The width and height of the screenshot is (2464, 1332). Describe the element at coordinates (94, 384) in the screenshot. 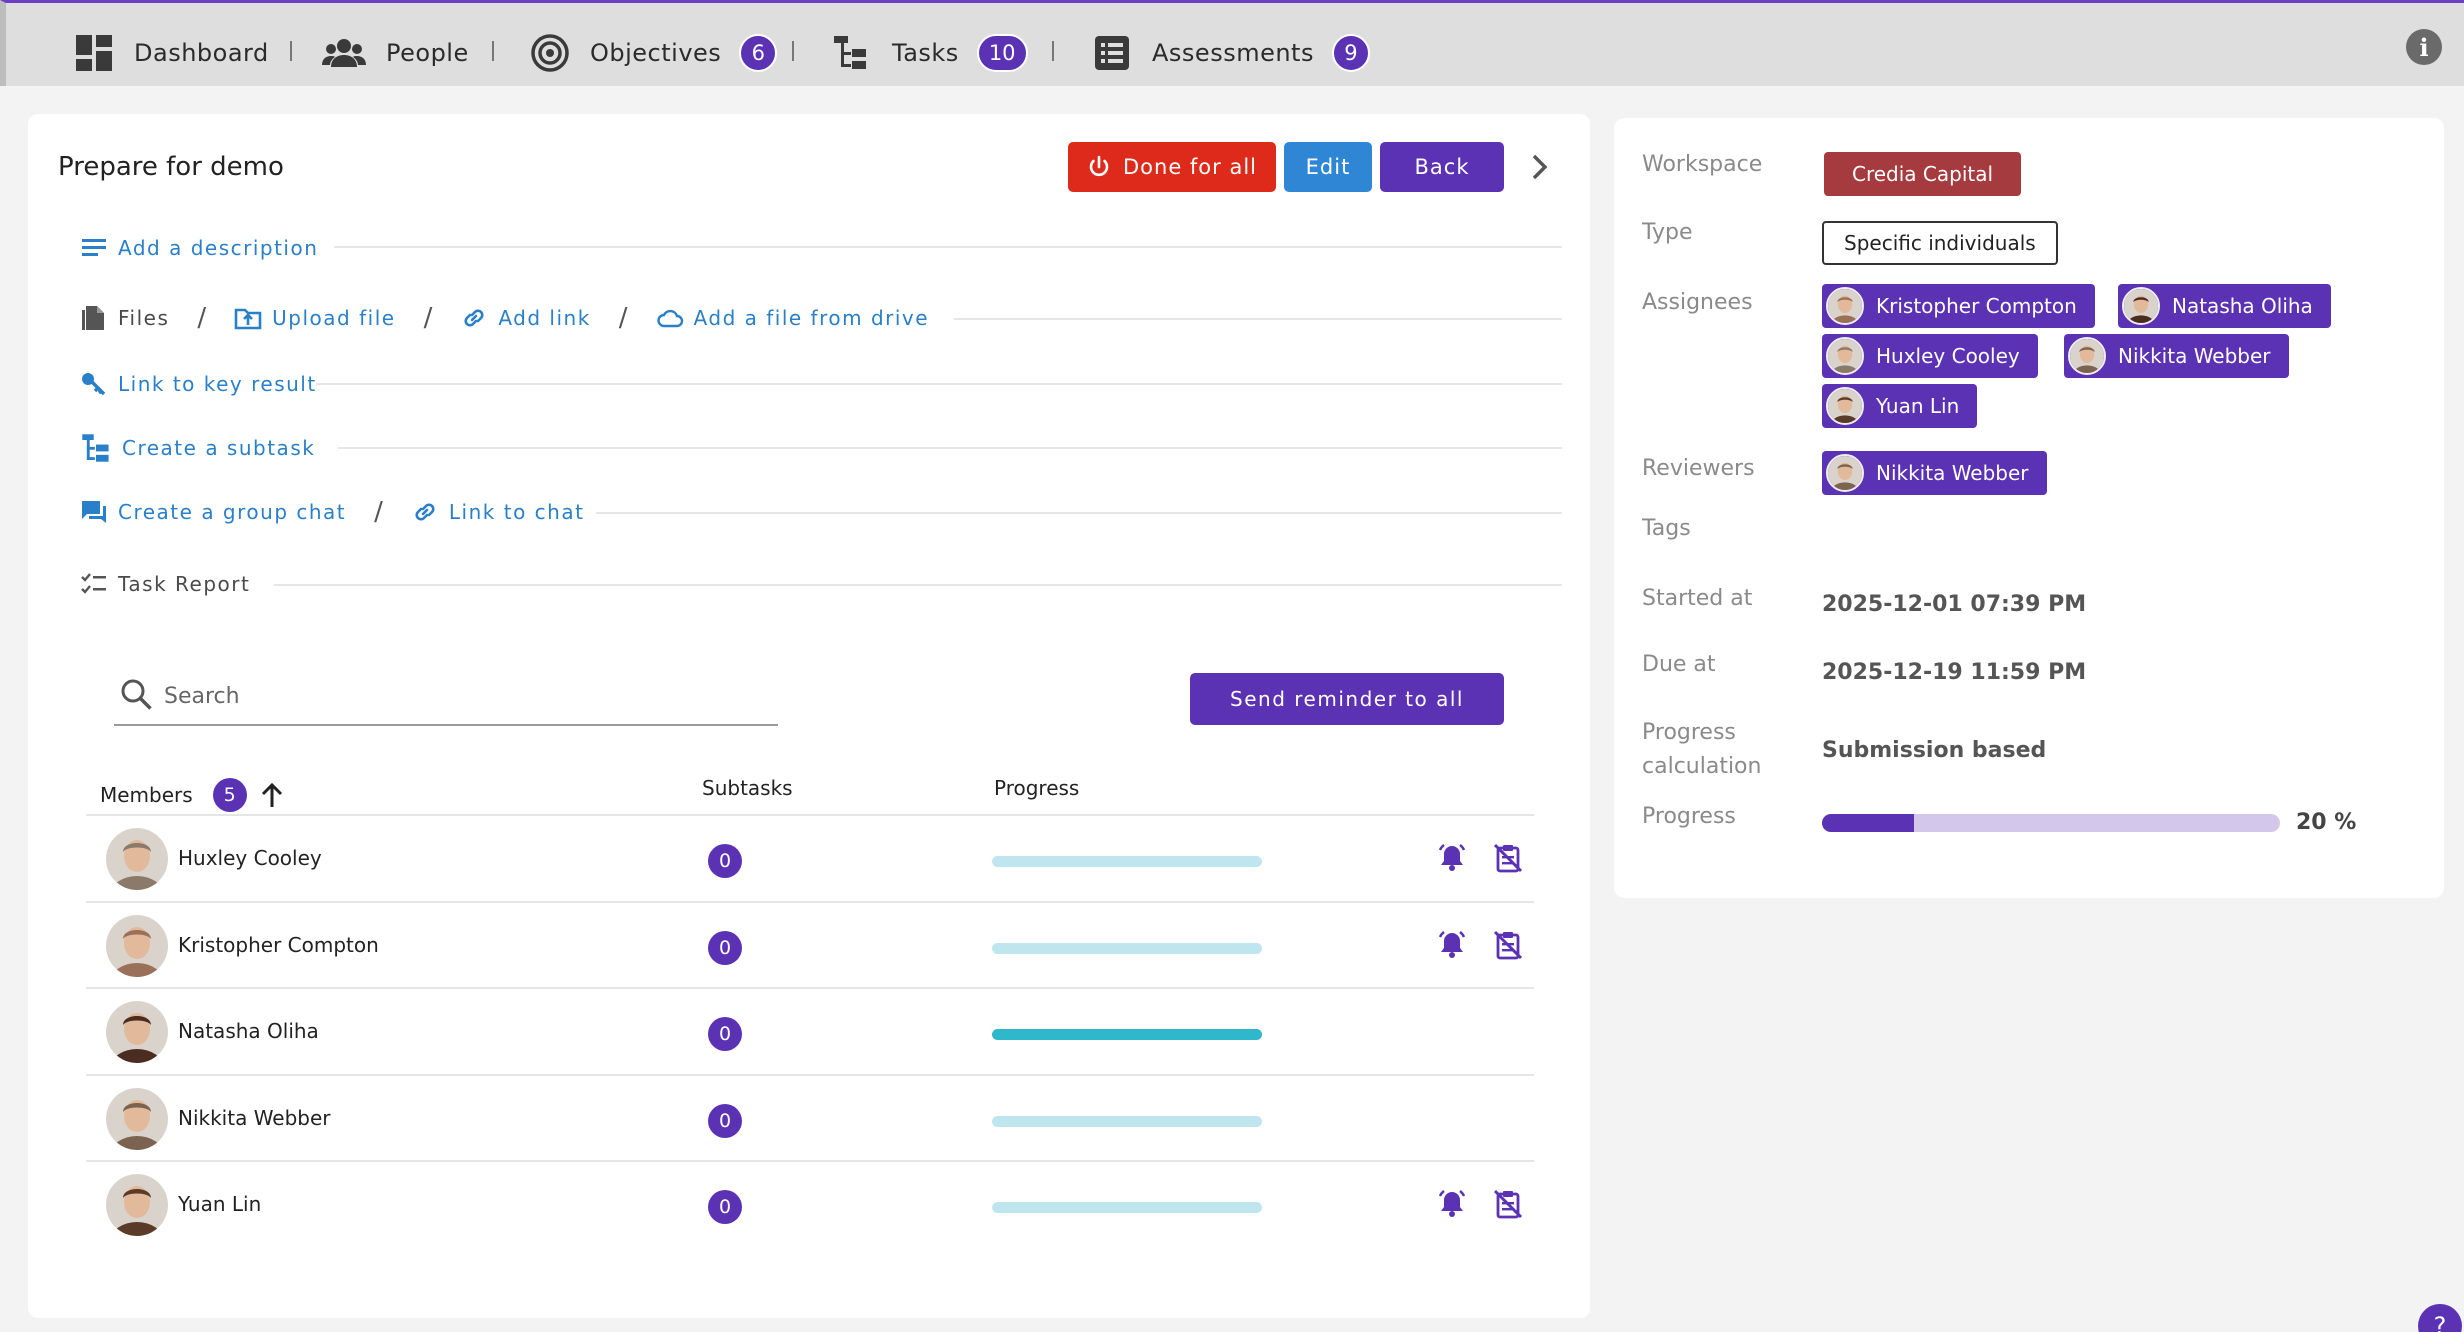

I see `key-icon` at that location.